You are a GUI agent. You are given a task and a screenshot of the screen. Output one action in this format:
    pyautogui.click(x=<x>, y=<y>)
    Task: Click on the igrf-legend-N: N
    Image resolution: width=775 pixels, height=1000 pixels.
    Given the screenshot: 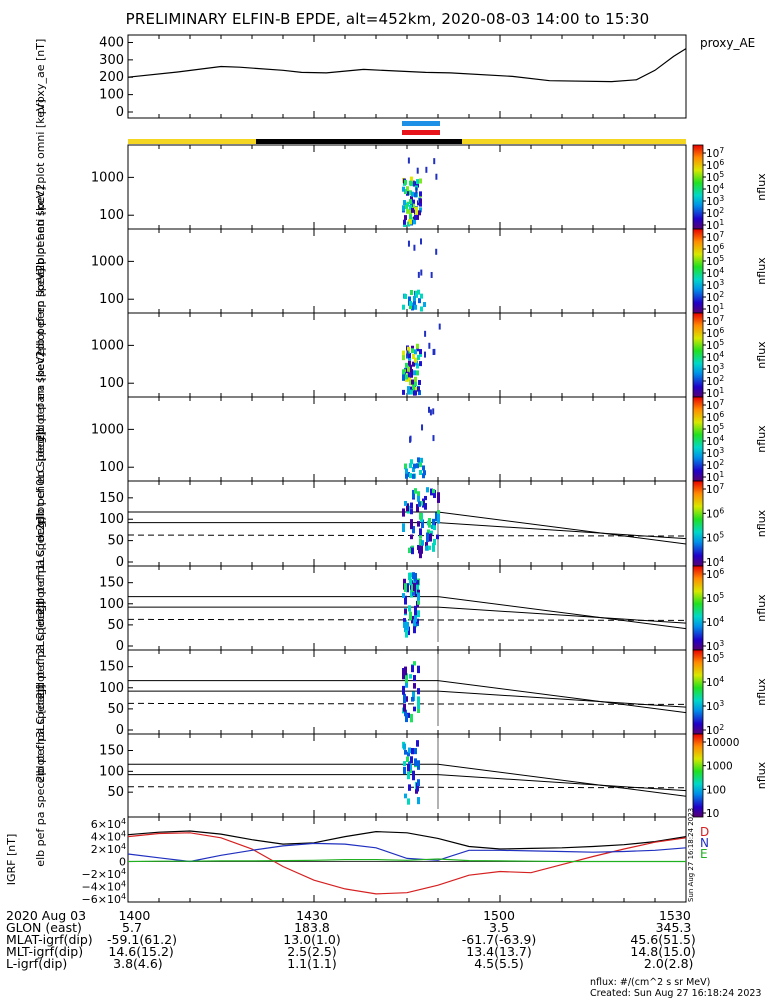 What is the action you would take?
    pyautogui.click(x=704, y=843)
    